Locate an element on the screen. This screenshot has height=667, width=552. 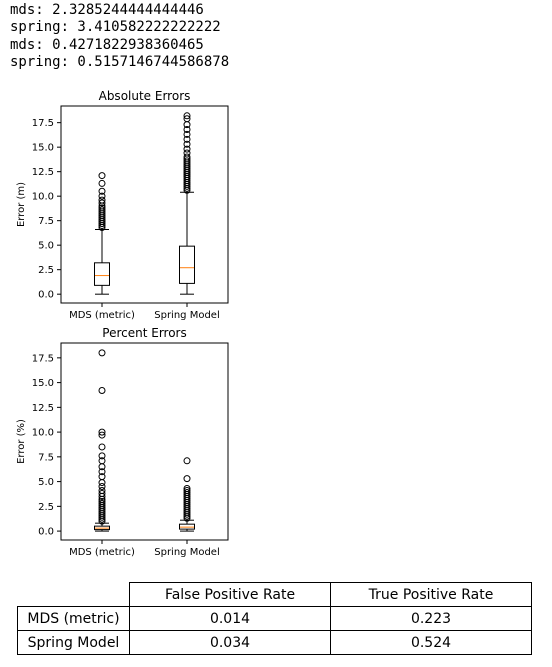
console-line: spring: 0.5157146744586878 is located at coordinates (120, 62).